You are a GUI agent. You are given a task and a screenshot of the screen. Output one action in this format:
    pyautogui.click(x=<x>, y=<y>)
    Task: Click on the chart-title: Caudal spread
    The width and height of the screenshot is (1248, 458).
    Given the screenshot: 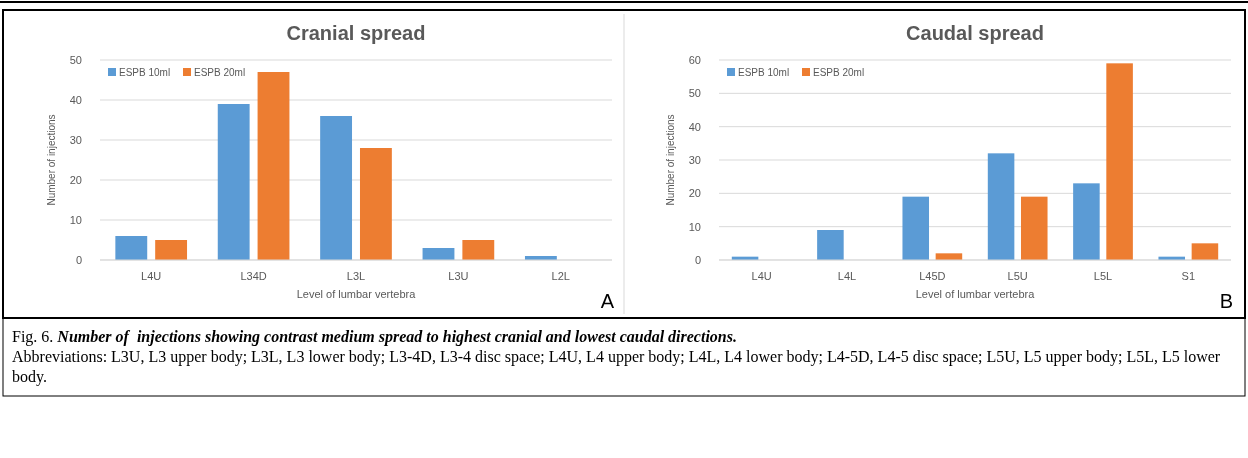 What is the action you would take?
    pyautogui.click(x=975, y=33)
    